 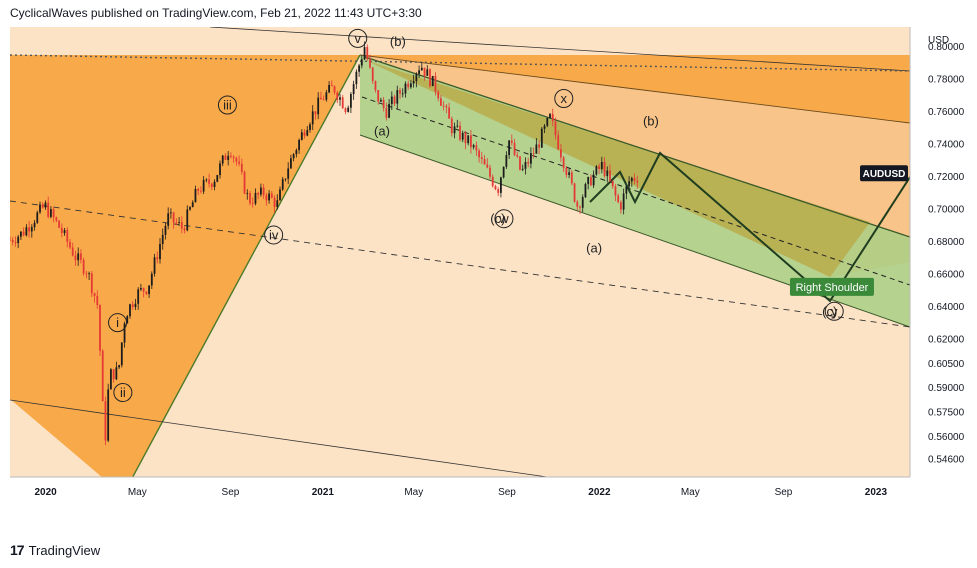 I want to click on wave-label: iv, so click(x=274, y=234).